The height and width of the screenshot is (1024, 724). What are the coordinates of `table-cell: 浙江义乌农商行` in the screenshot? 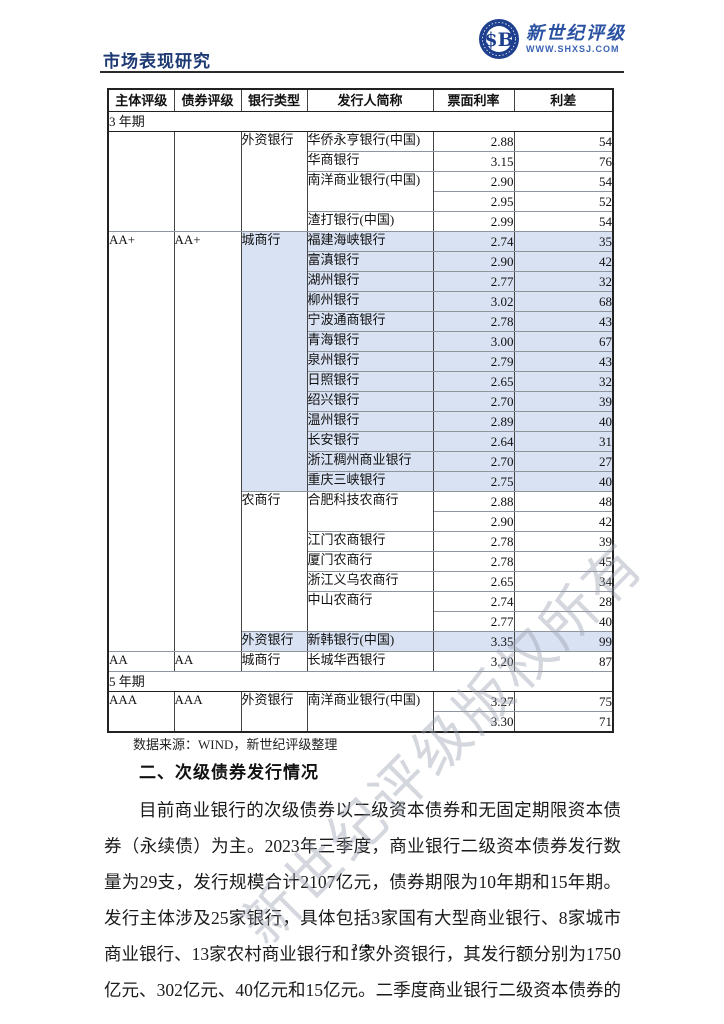 It's located at (370, 581).